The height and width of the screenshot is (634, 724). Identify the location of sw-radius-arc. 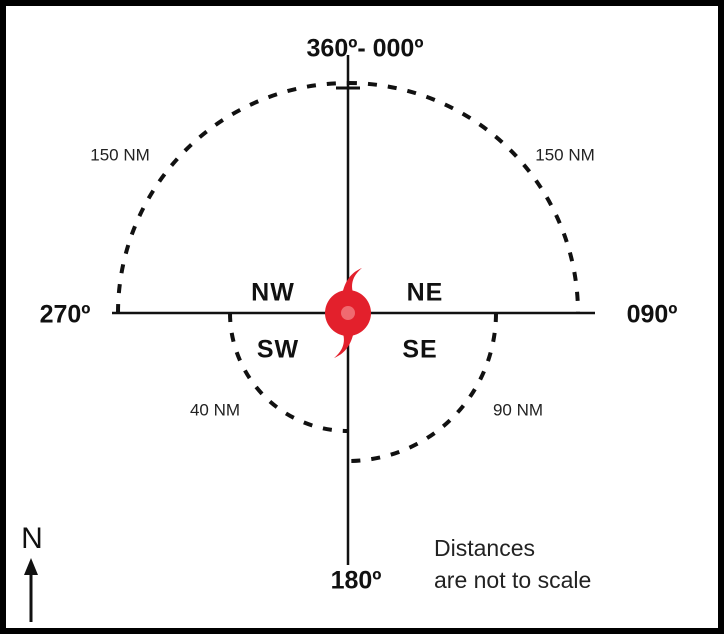
(288, 372).